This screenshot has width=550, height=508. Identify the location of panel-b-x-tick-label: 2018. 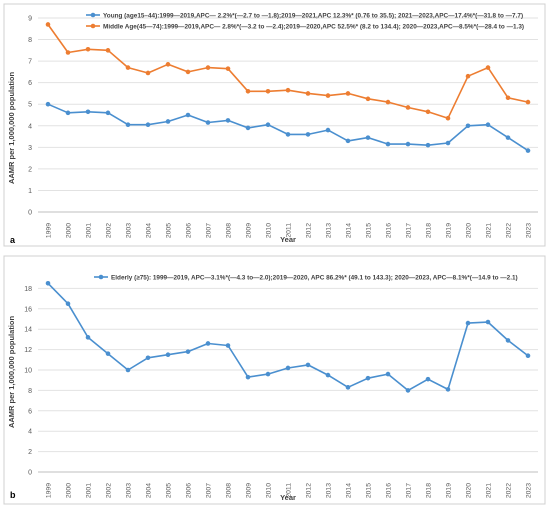
(429, 490).